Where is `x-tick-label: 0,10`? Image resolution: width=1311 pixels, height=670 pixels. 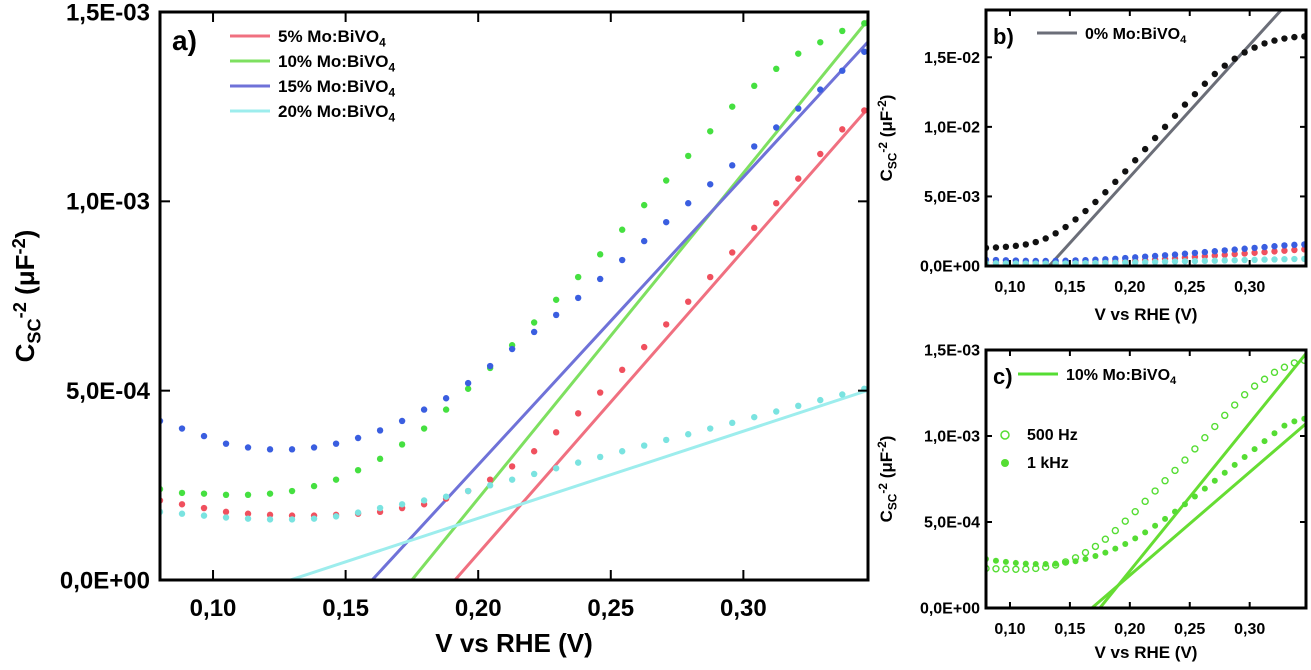 x-tick-label: 0,10 is located at coordinates (213, 608).